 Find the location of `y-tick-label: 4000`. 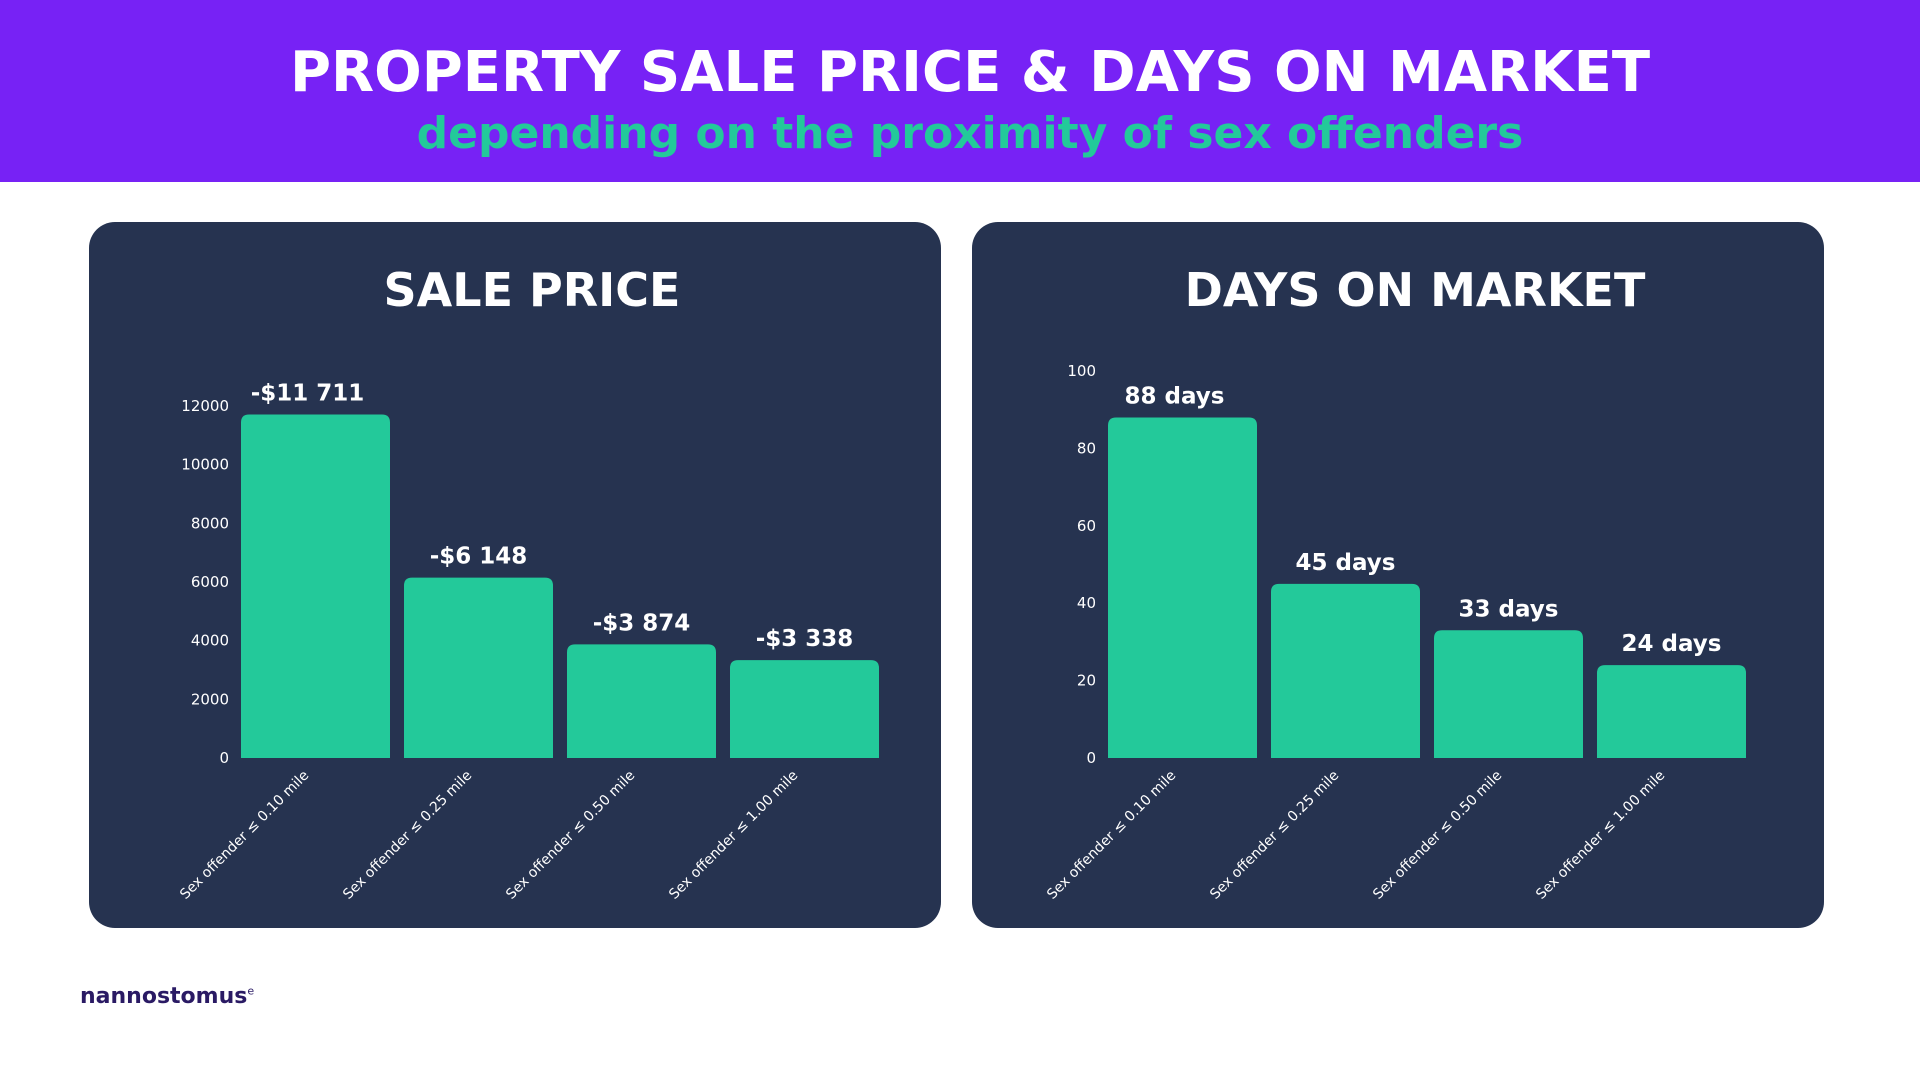

y-tick-label: 4000 is located at coordinates (210, 641).